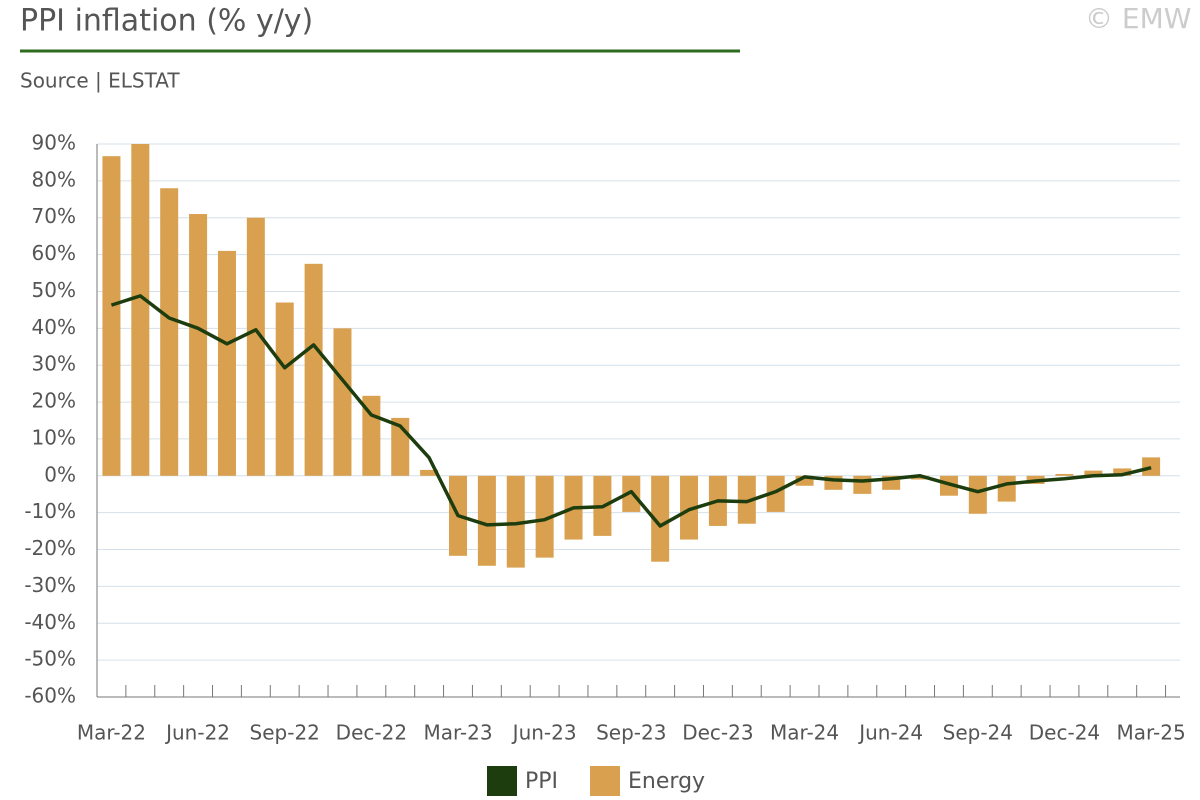  What do you see at coordinates (457, 733) in the screenshot?
I see `x-tick-label: Mar-23` at bounding box center [457, 733].